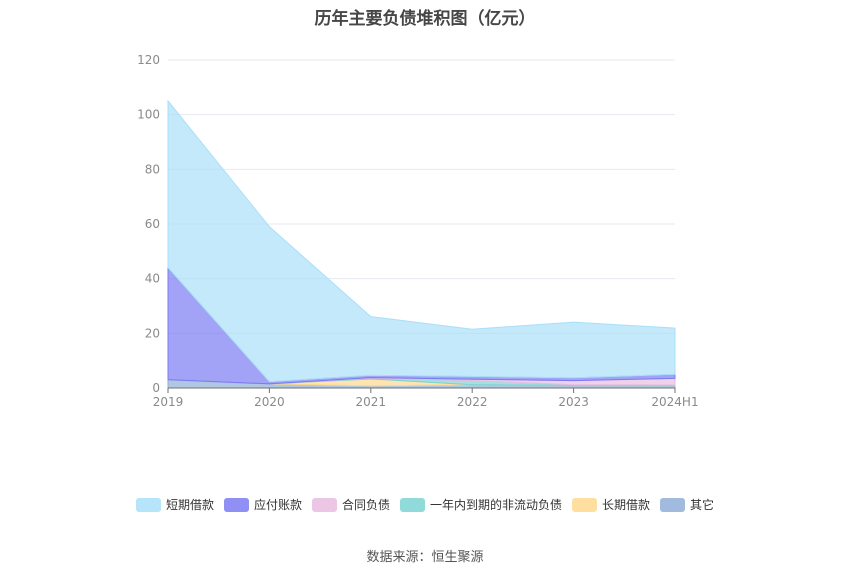 The height and width of the screenshot is (575, 850). I want to click on chart-title: 历年主要负债堆积图（亿元）, so click(425, 19).